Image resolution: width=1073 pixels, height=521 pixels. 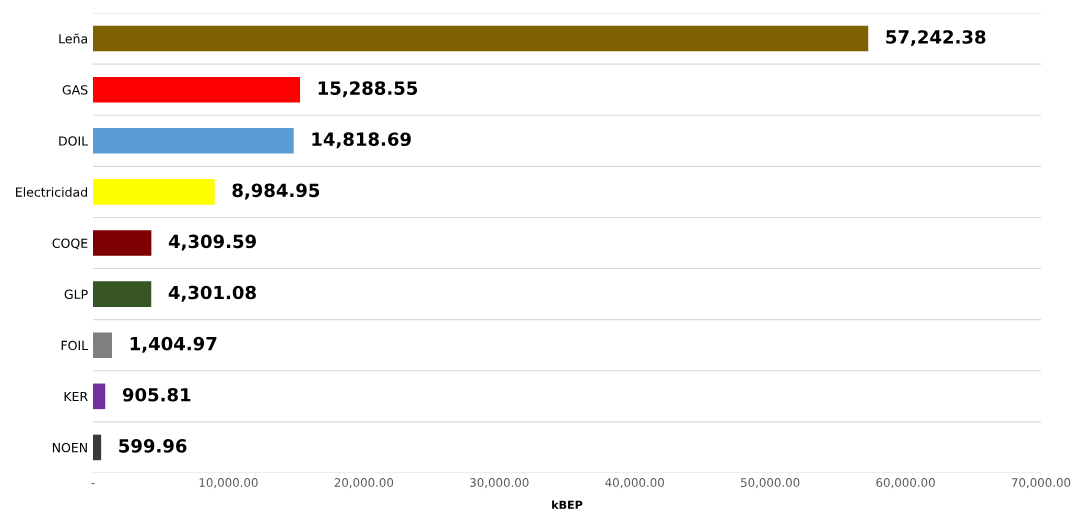 I want to click on y-tick-label: FOIL, so click(x=75, y=345).